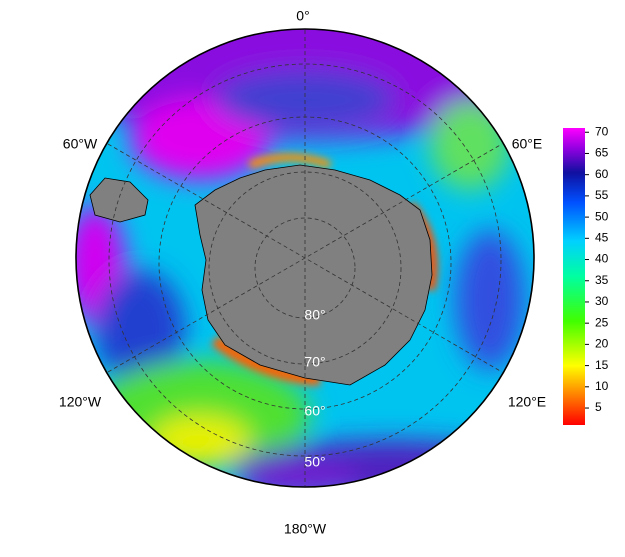  Describe the element at coordinates (602, 365) in the screenshot. I see `colorbar-tick-label: 15` at that location.